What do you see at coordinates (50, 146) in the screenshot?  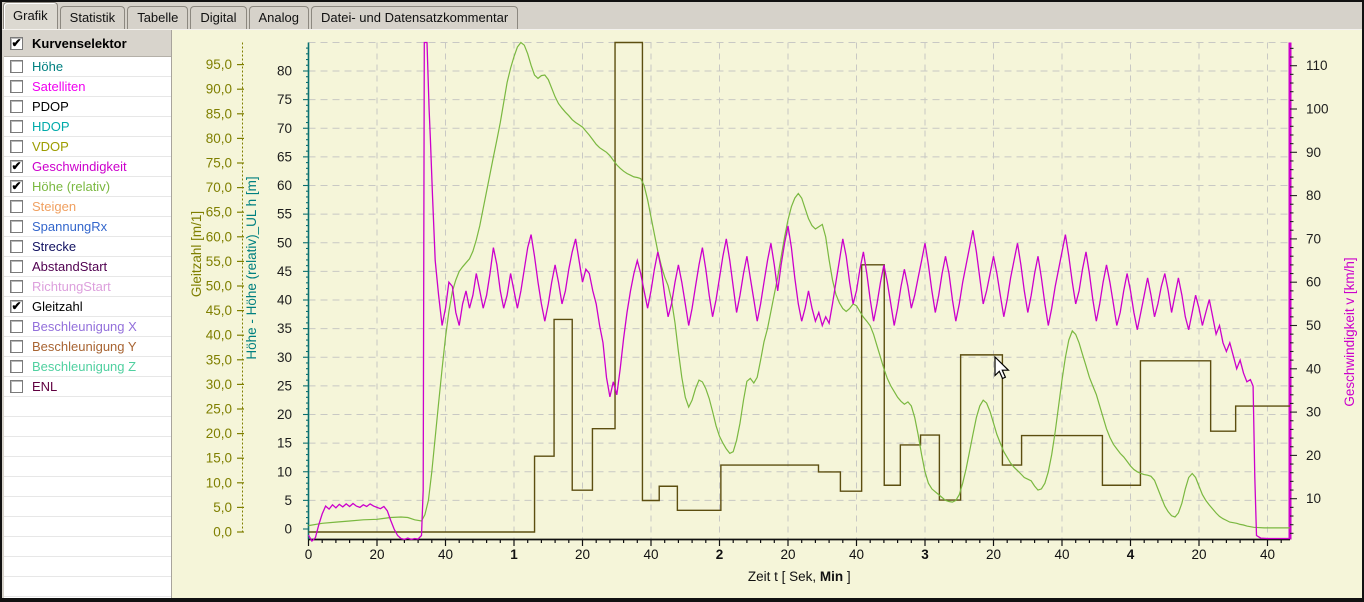 I see `curve-label: VDOP` at bounding box center [50, 146].